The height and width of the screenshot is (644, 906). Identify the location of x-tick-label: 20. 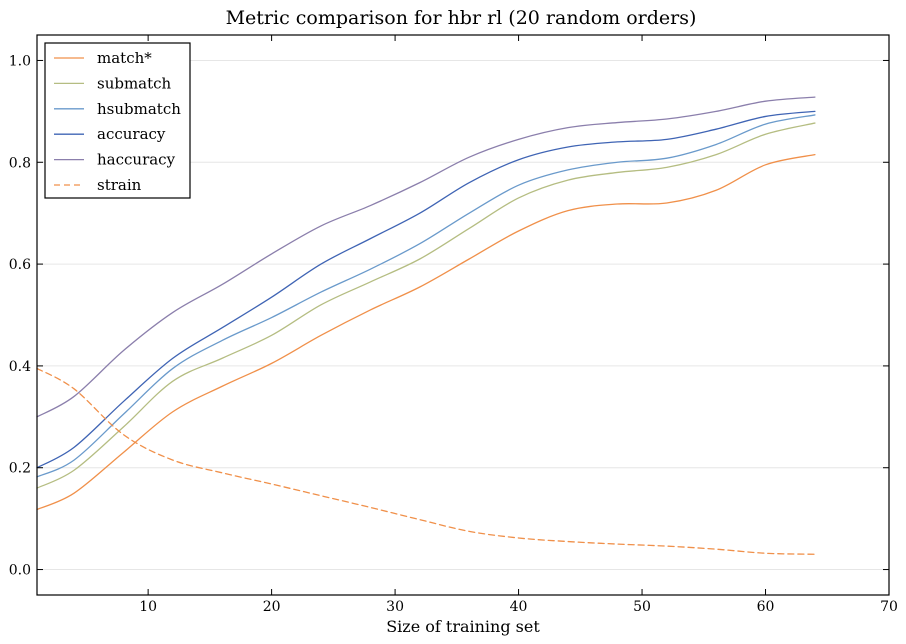
(272, 607).